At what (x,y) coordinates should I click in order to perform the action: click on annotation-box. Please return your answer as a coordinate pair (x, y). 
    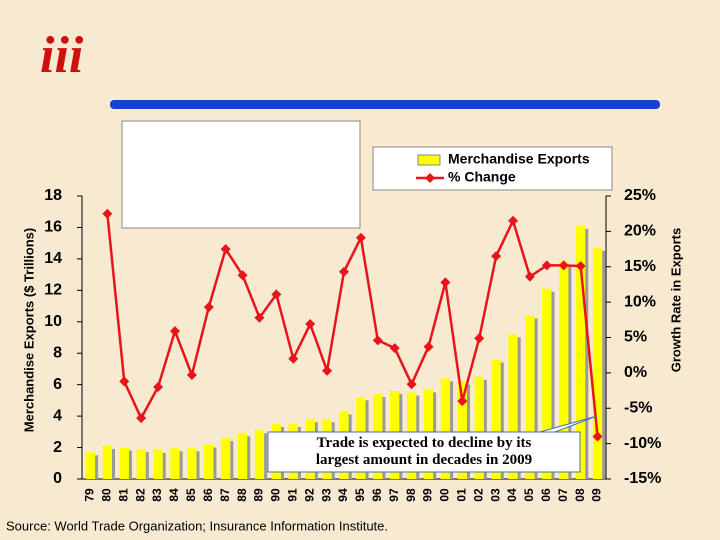
    Looking at the image, I should click on (424, 452).